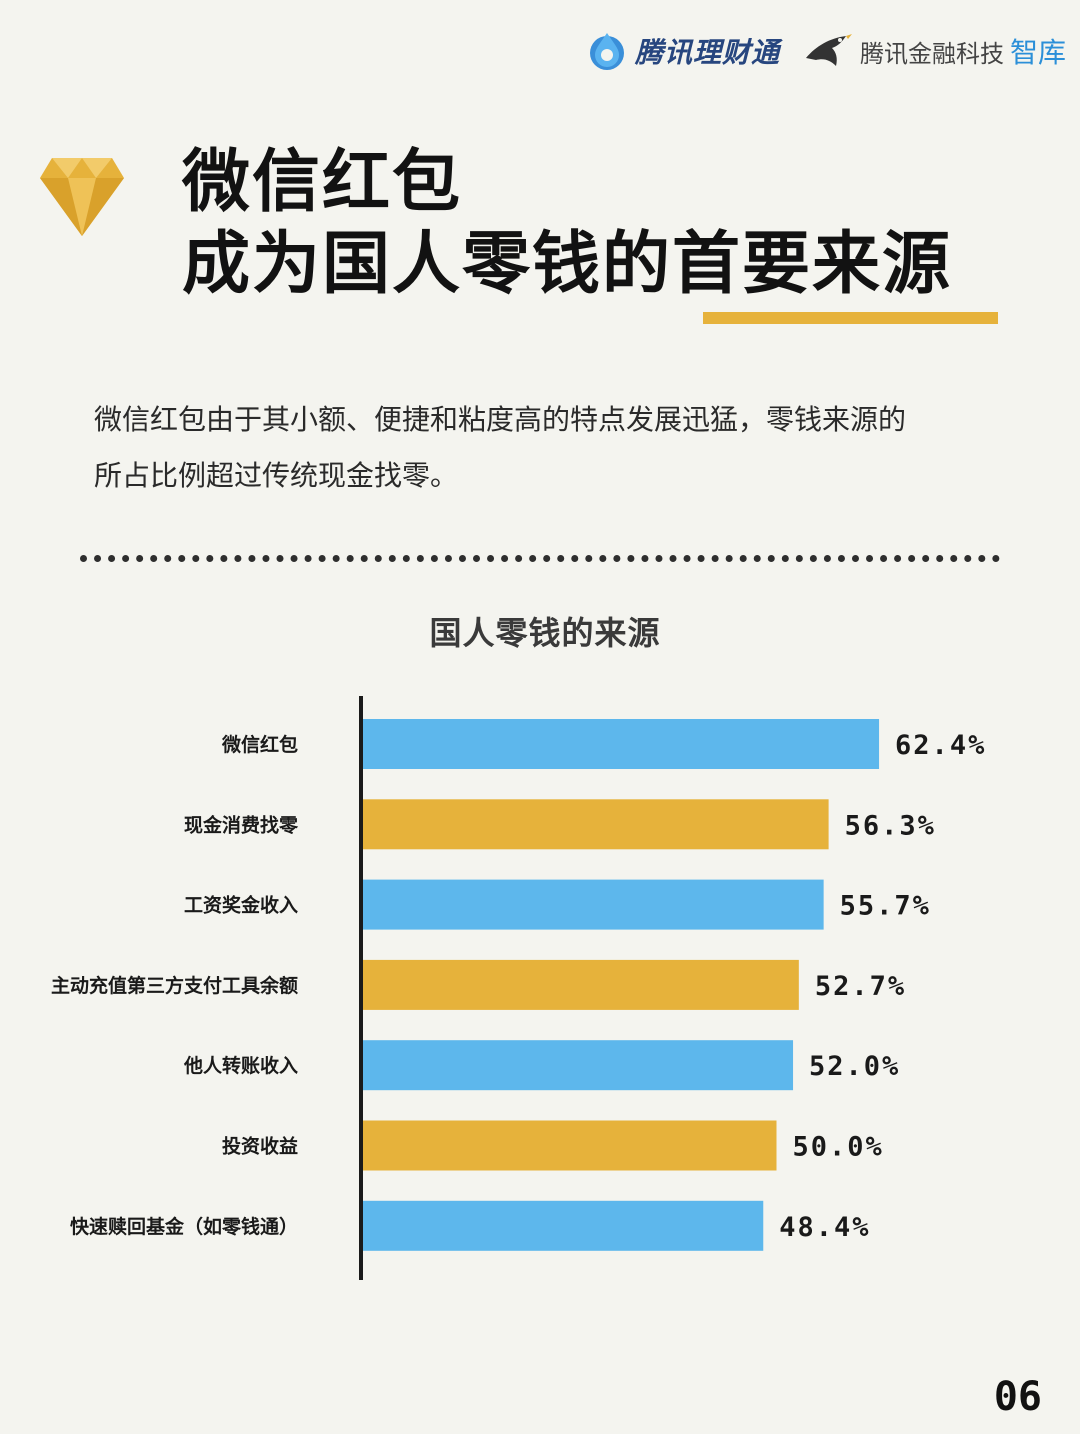  What do you see at coordinates (545, 633) in the screenshot?
I see `chart-title: 国人零钱的来源` at bounding box center [545, 633].